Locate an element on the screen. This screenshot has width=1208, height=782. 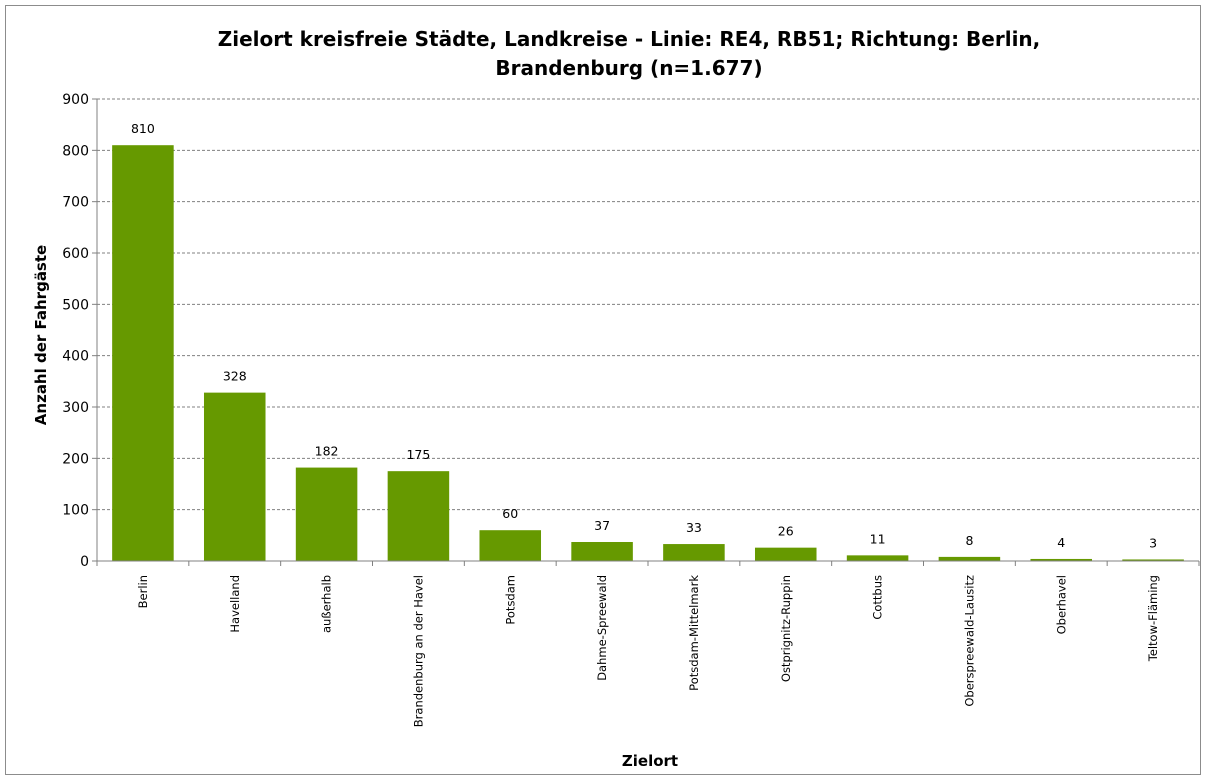
y-tick-label: 500 is located at coordinates (75, 305).